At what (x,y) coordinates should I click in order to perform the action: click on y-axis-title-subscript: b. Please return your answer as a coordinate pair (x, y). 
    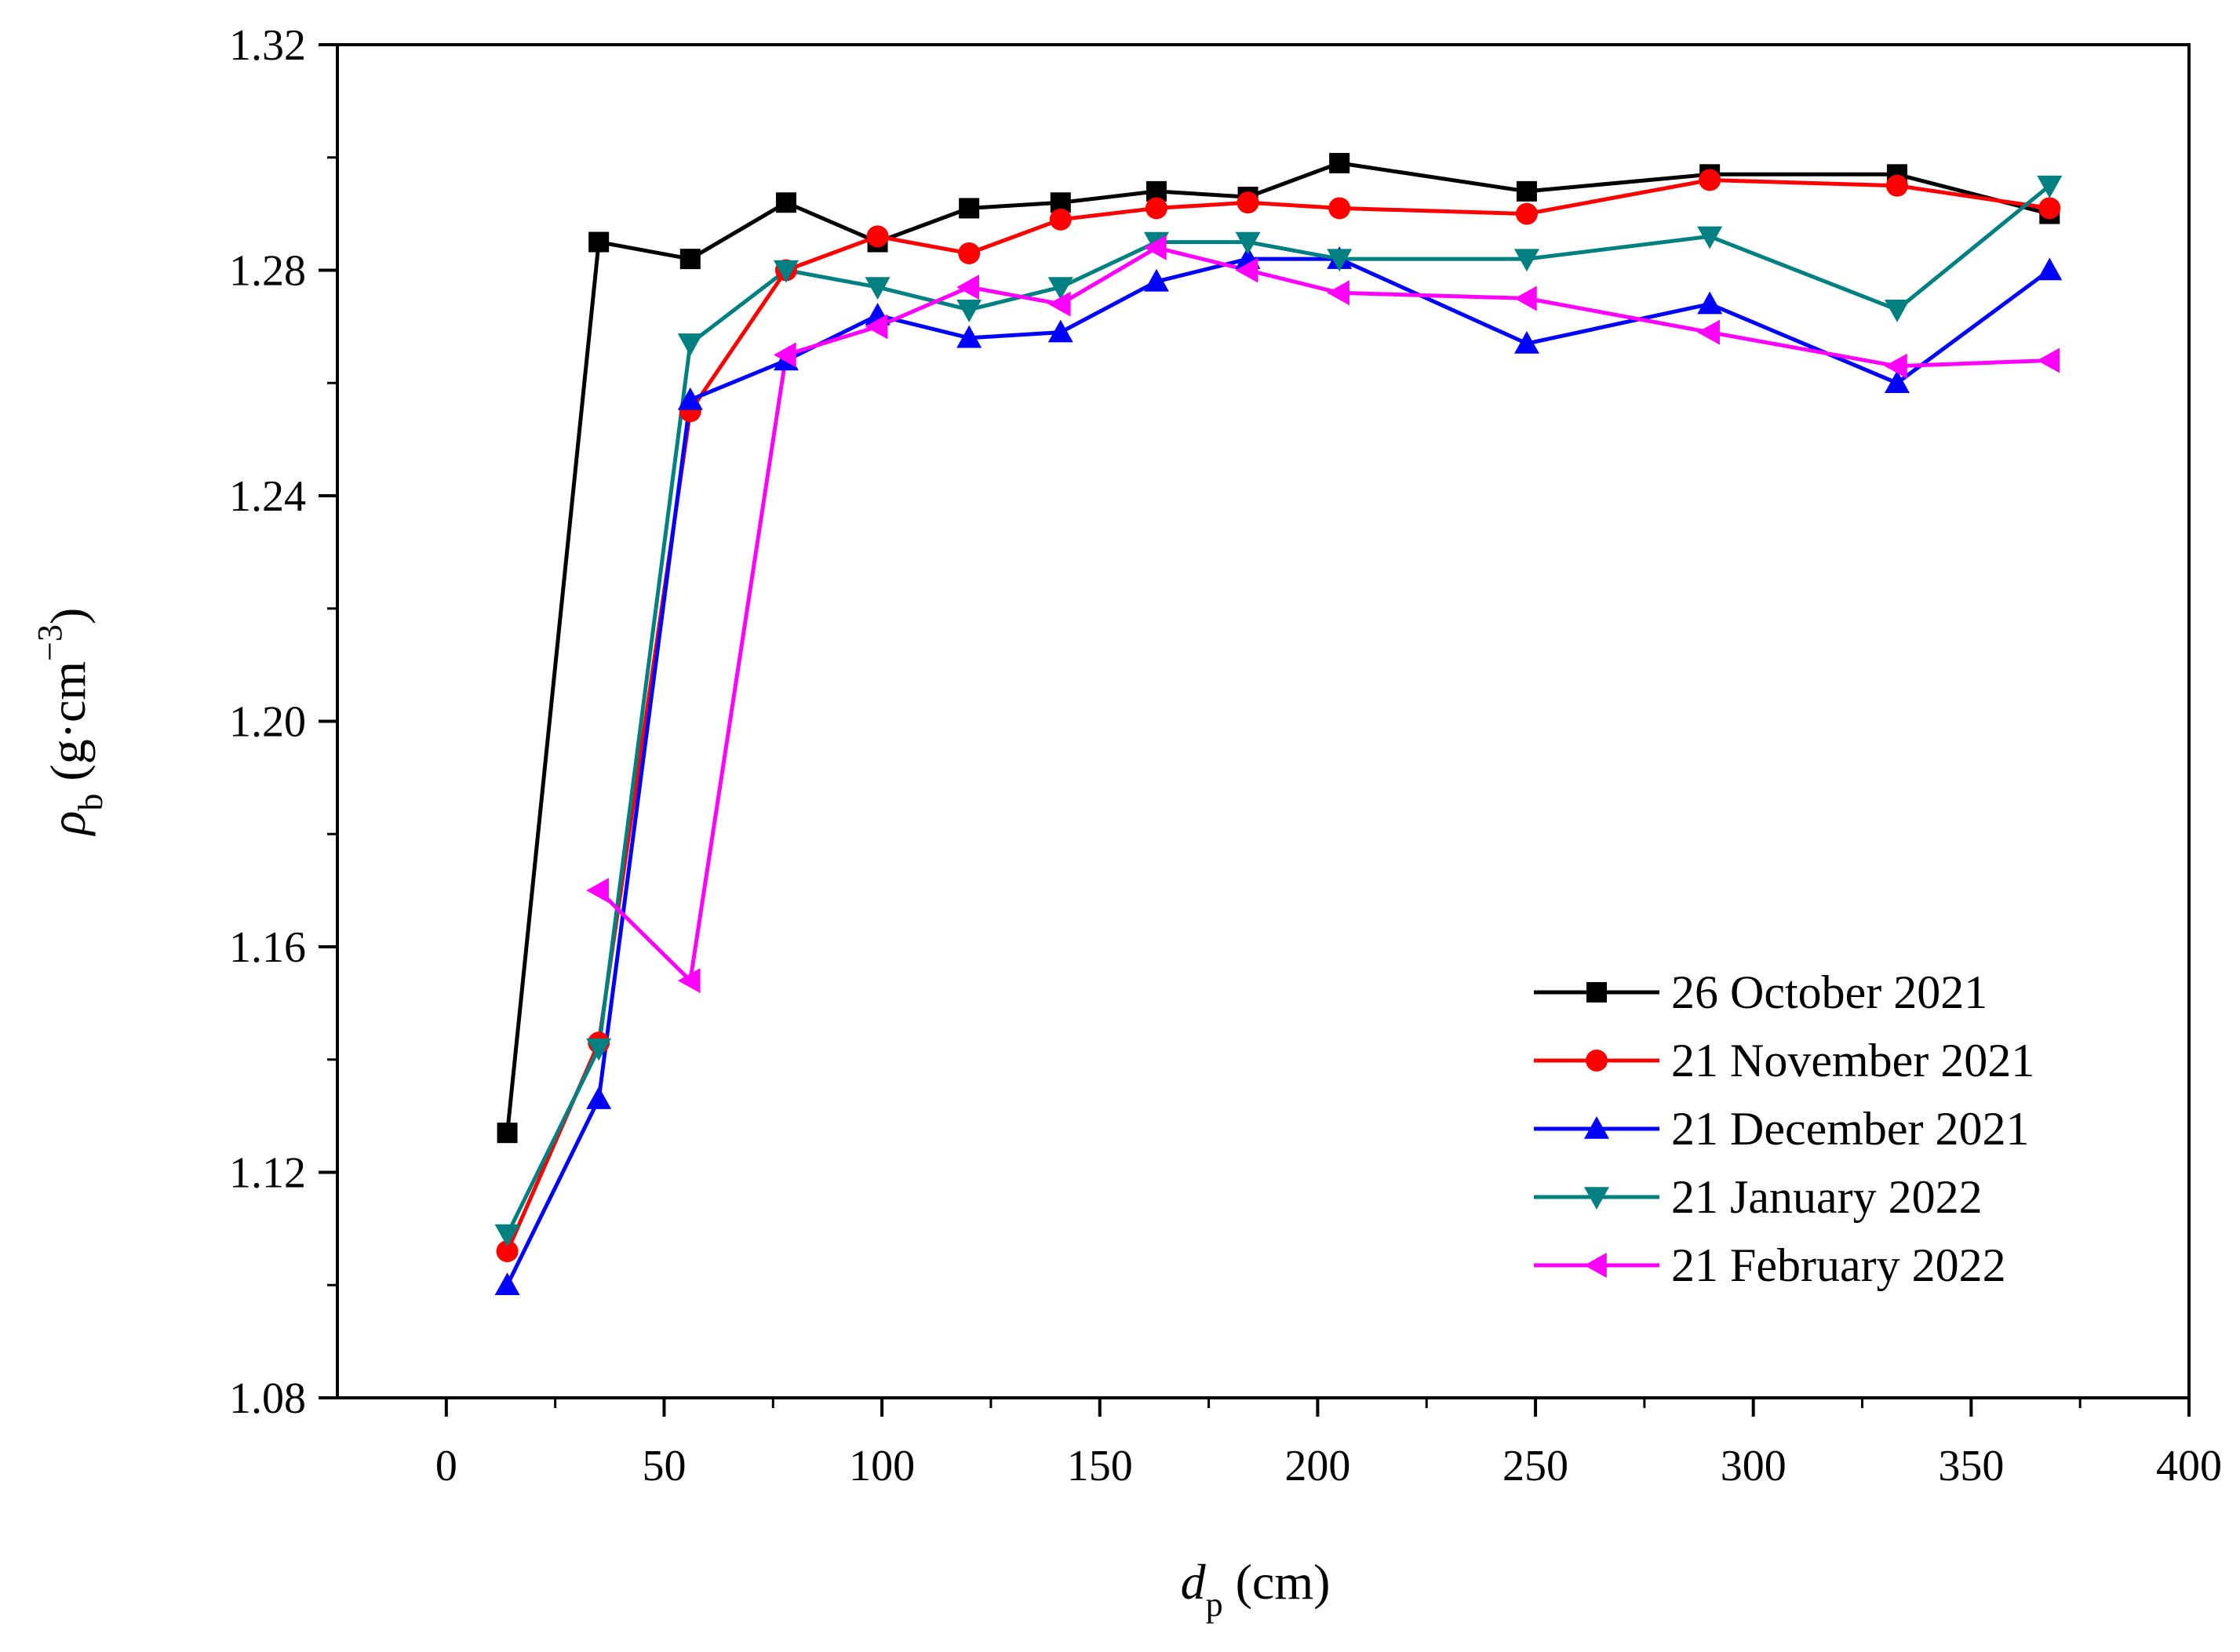
    Looking at the image, I should click on (90, 803).